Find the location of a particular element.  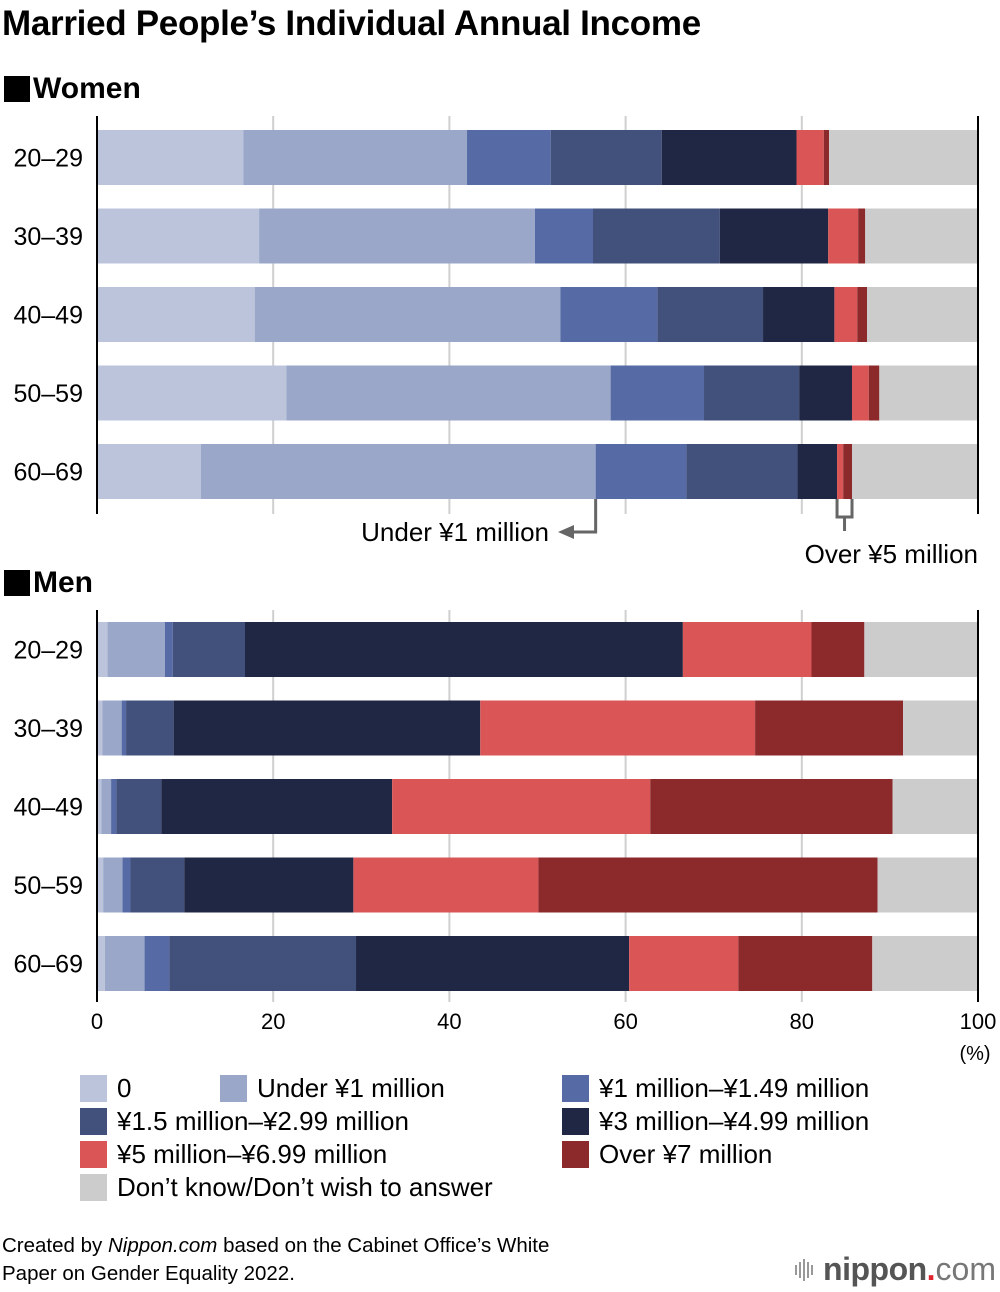

sound-wave-icon is located at coordinates (805, 1269).